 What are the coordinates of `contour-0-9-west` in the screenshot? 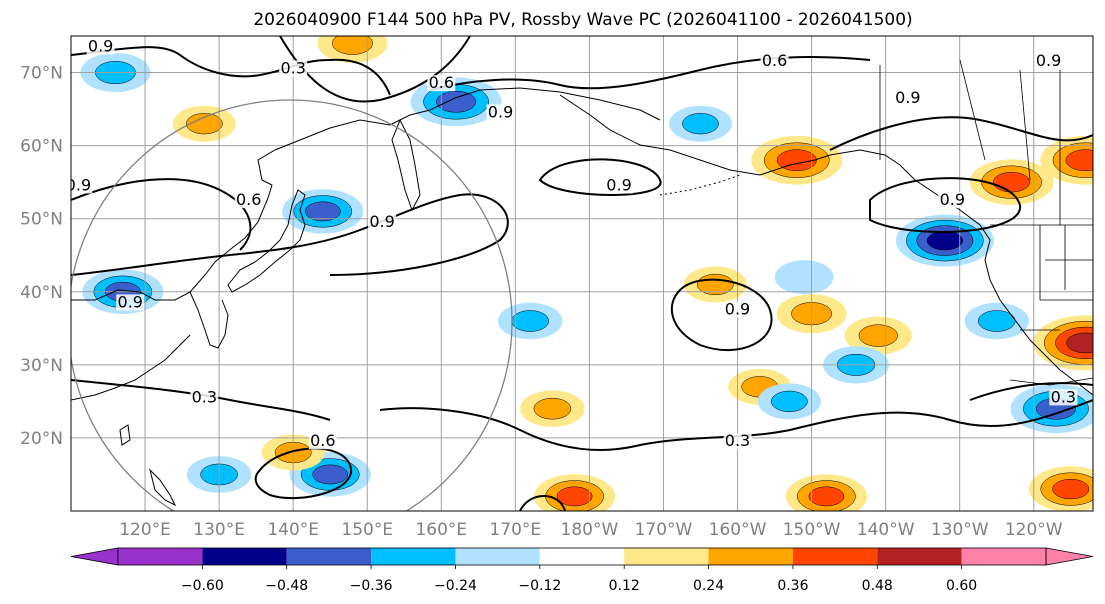 It's located at (161, 214).